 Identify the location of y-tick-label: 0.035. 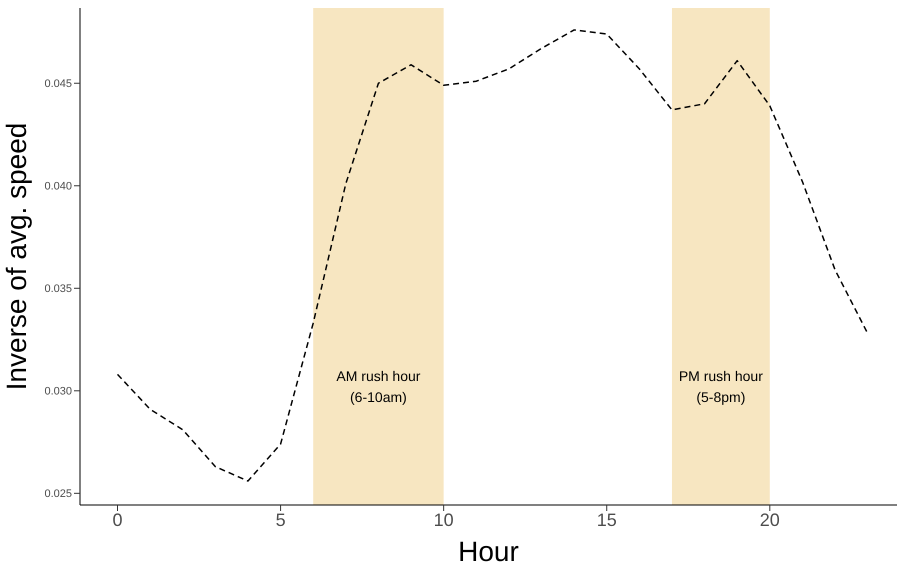
(58, 289).